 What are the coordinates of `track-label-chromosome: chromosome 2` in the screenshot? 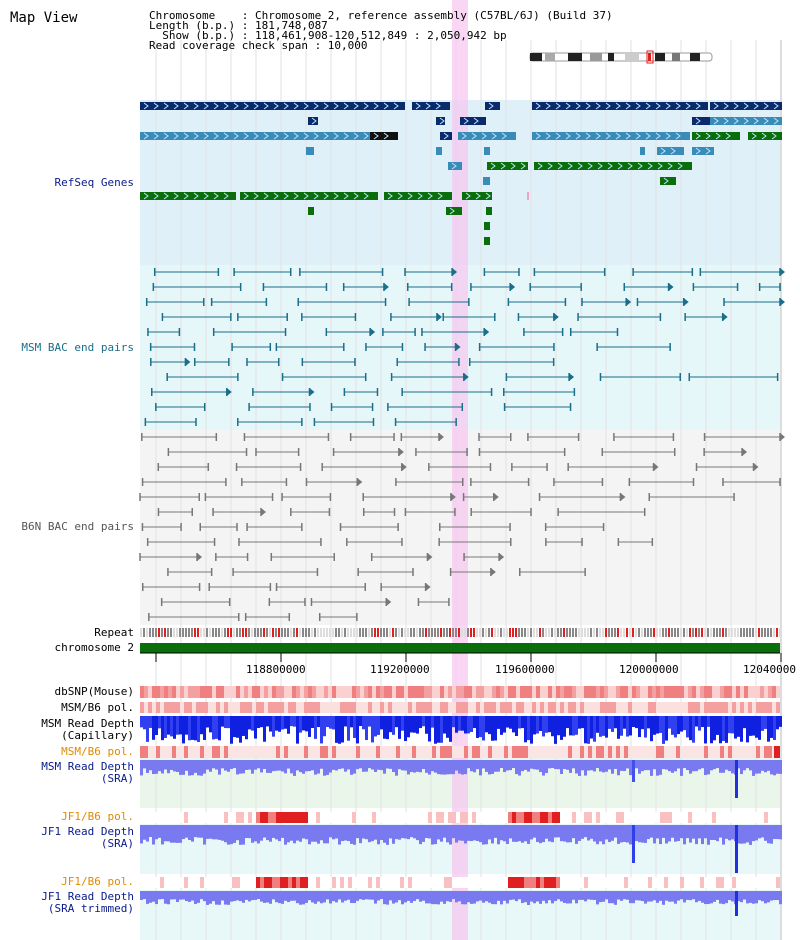 It's located at (94, 647).